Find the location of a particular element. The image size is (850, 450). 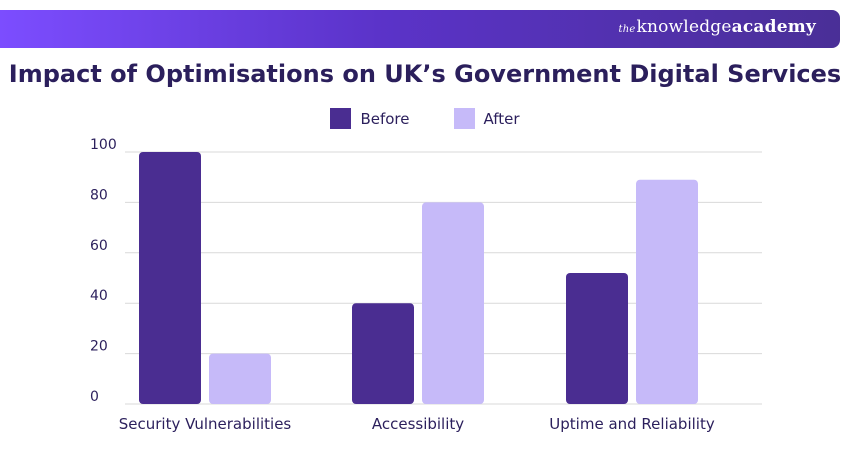

legend: Before After is located at coordinates (425, 118).